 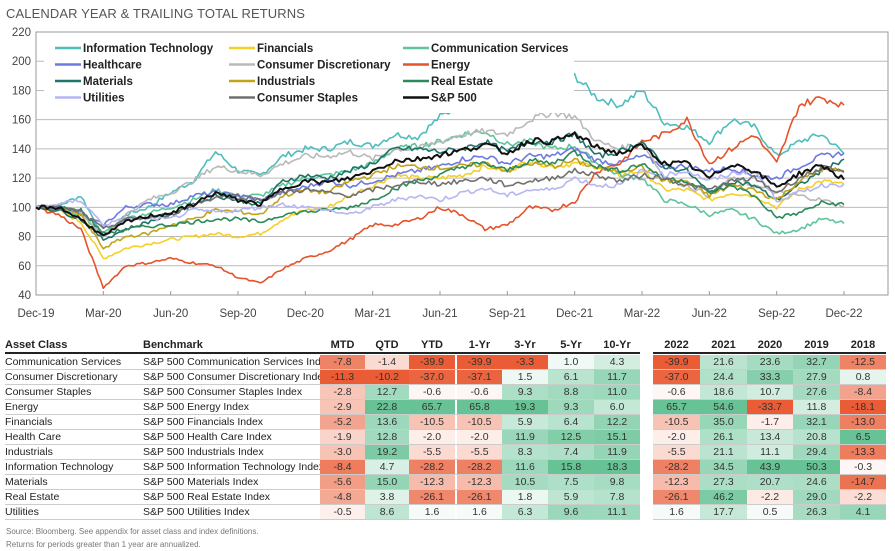 I want to click on legend-label: Healthcare, so click(x=112, y=66).